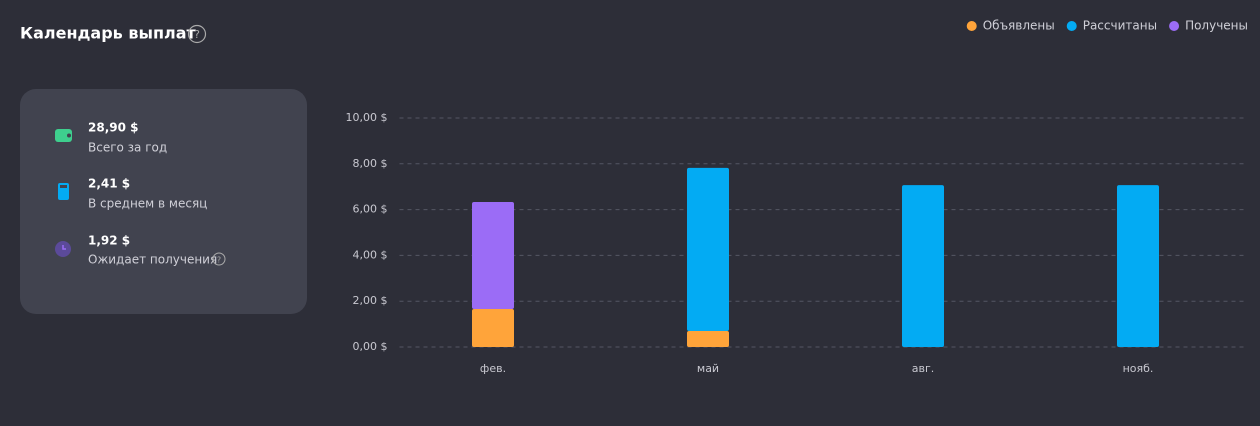  I want to click on summary-value: 28,90 $, so click(113, 128).